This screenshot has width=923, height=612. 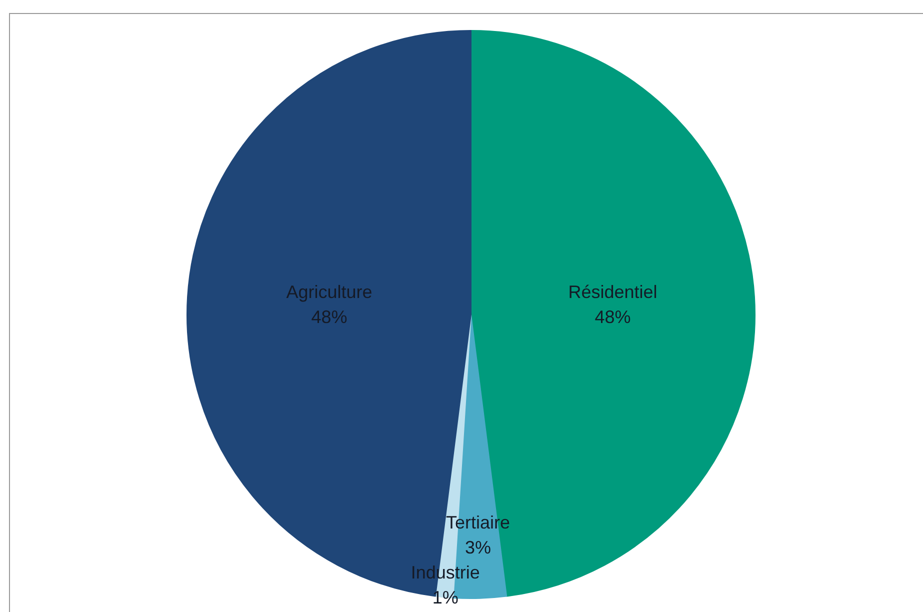 I want to click on data-label: 1%, so click(x=445, y=597).